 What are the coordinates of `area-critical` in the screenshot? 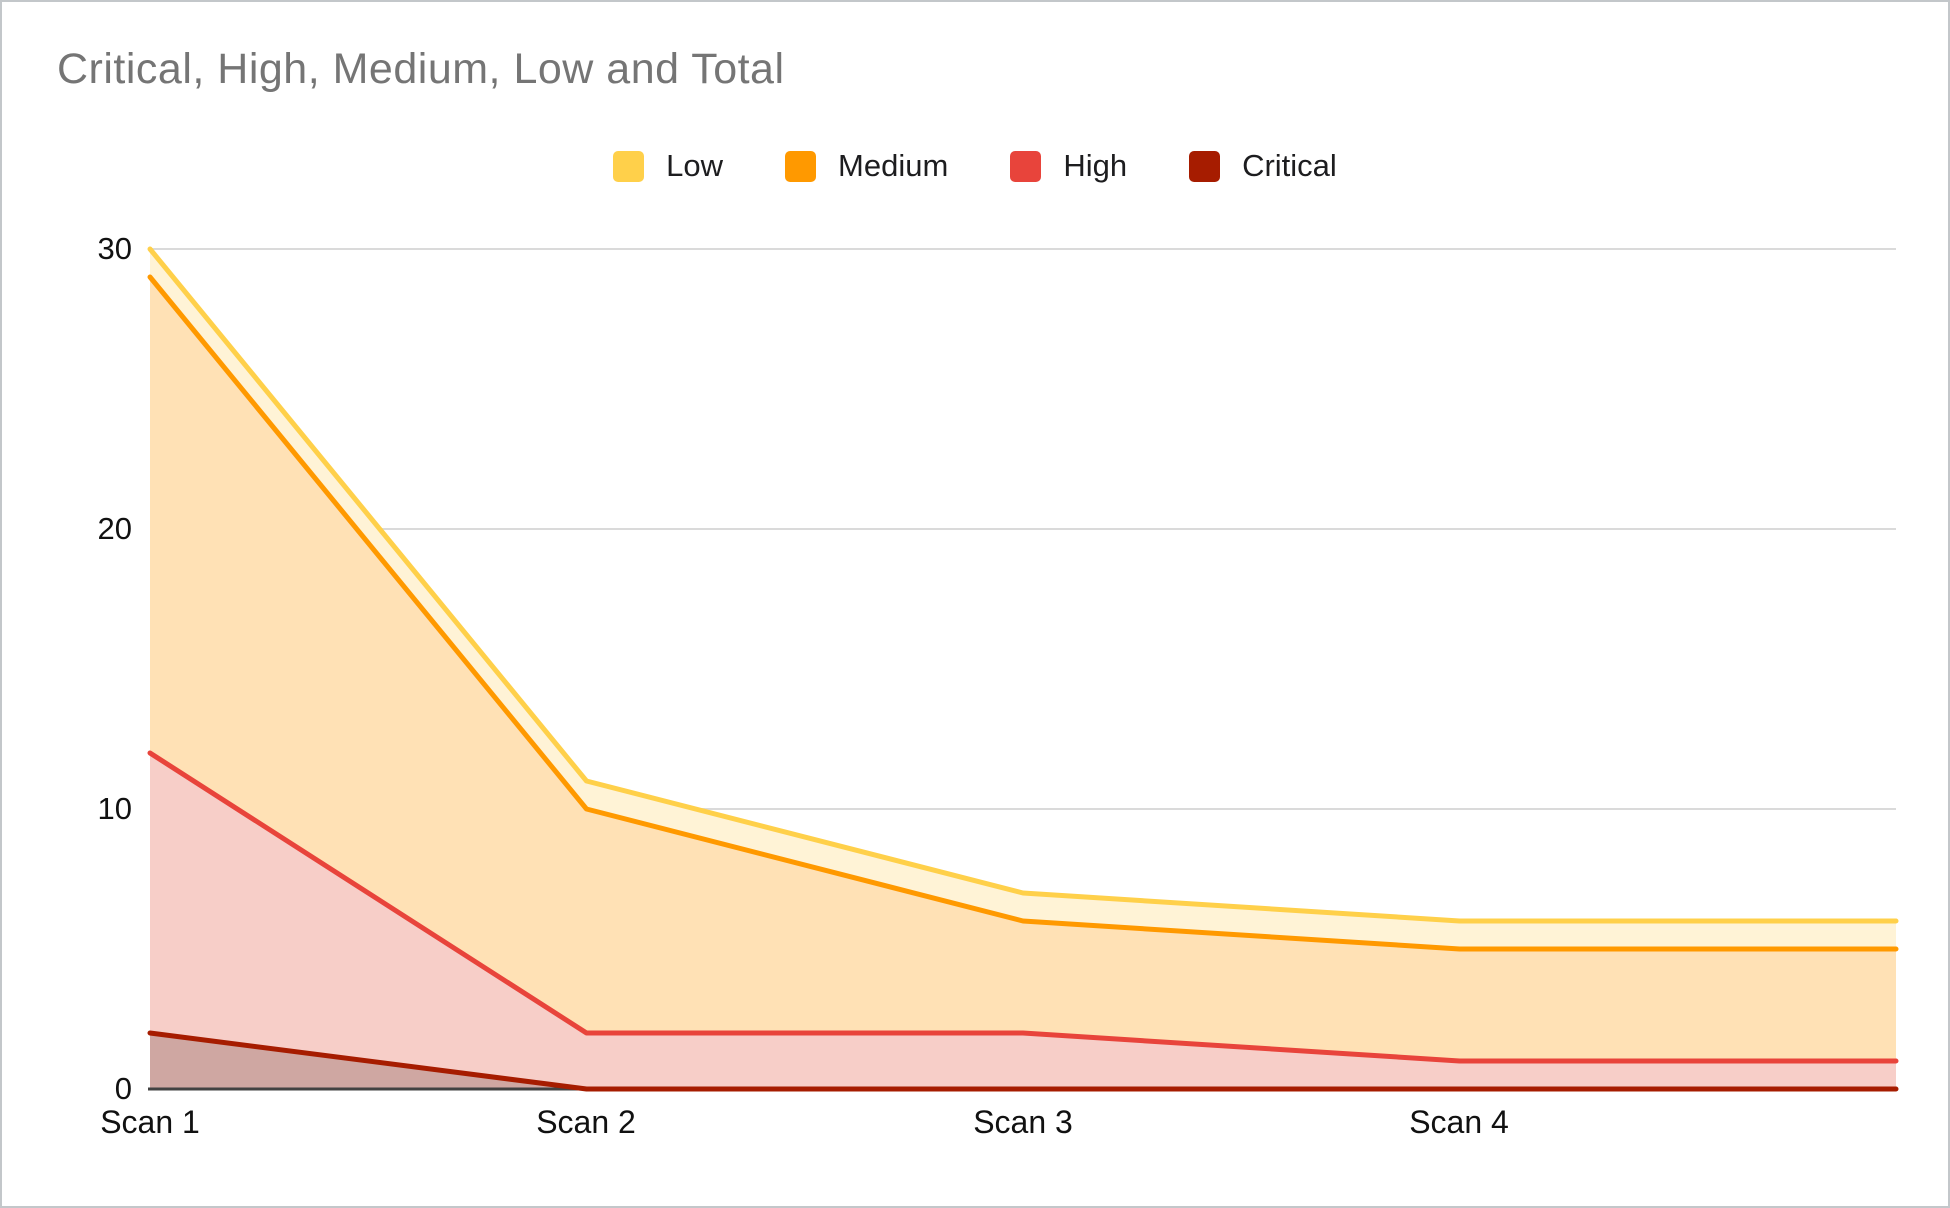 It's located at (1023, 1061).